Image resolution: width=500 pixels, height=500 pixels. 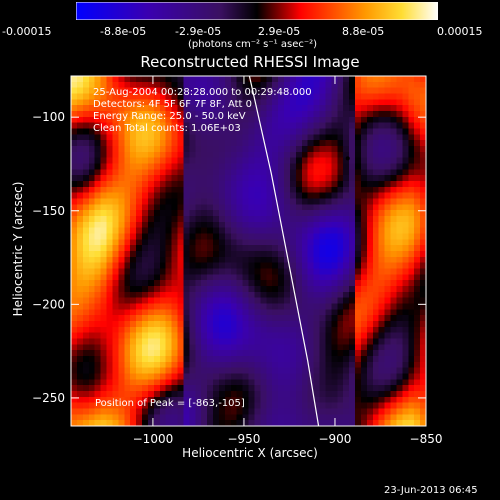 I want to click on x-tick-label: −850, so click(x=426, y=439).